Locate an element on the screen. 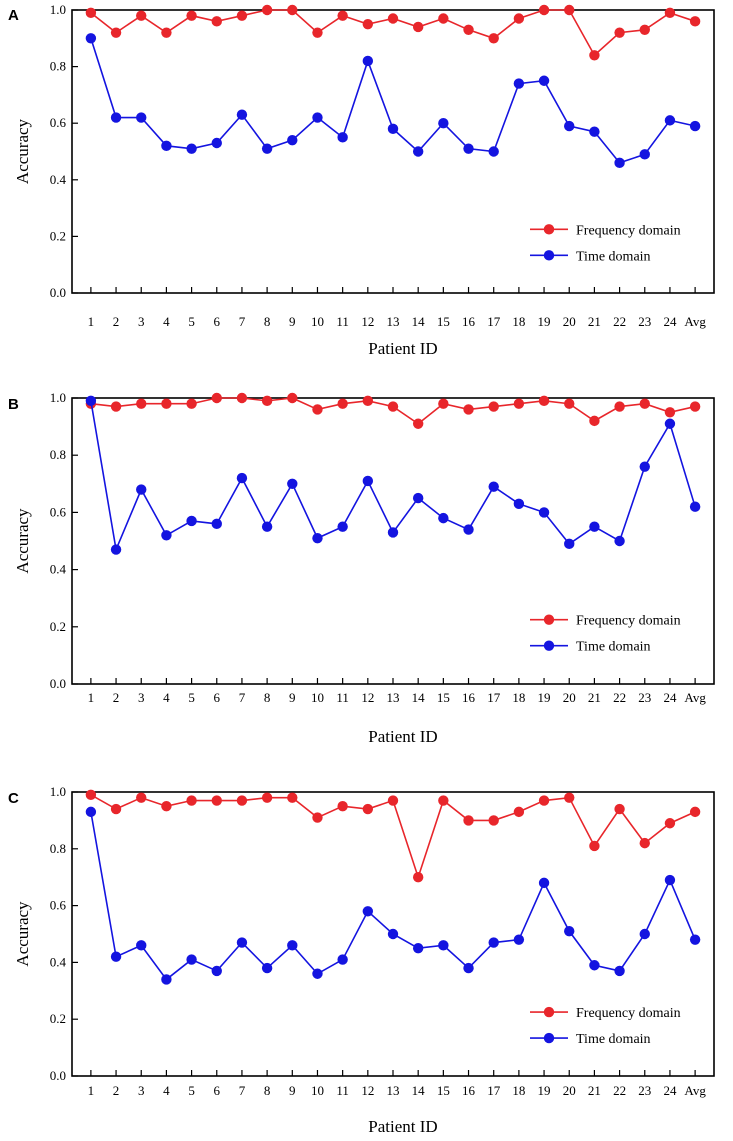 Image resolution: width=733 pixels, height=1141 pixels. x-tick-label: 21 is located at coordinates (594, 697).